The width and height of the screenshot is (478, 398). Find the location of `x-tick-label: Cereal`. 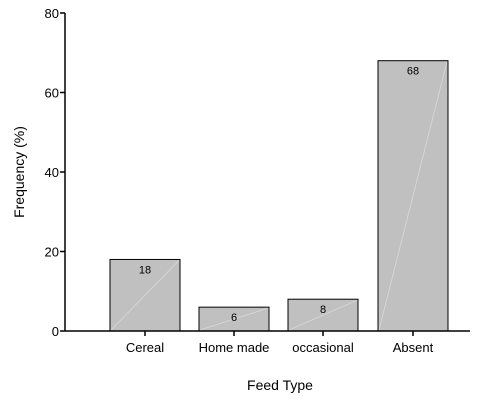

x-tick-label: Cereal is located at coordinates (145, 347).